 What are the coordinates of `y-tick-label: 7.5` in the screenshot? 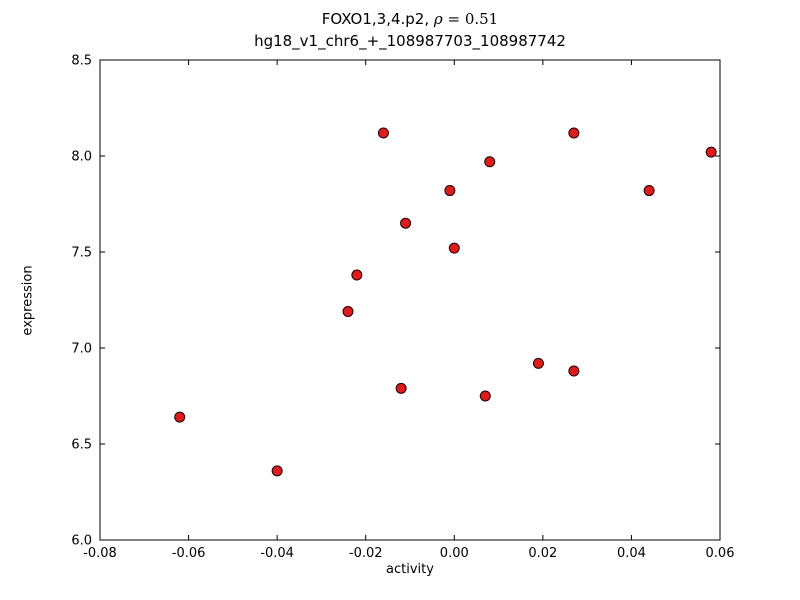 It's located at (81, 253).